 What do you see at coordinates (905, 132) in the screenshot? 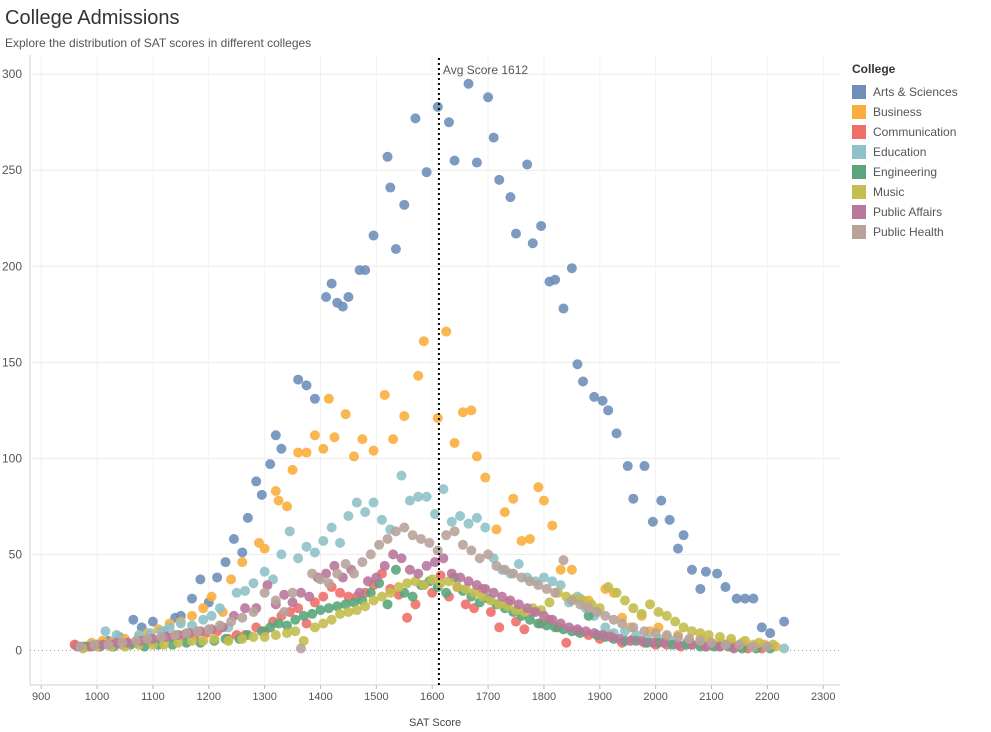
I see `legend-item-communication: Communication` at bounding box center [905, 132].